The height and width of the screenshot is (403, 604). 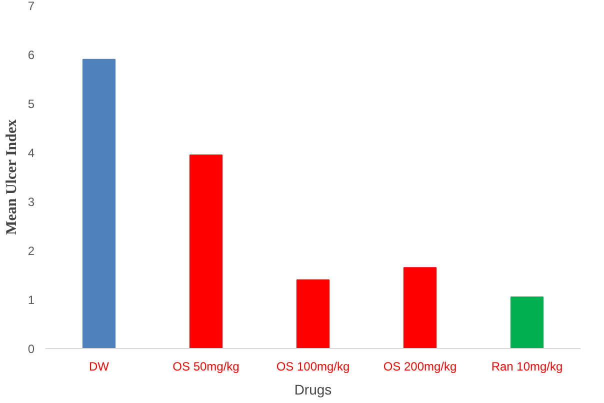 I want to click on y-tick-label: 4, so click(x=31, y=153).